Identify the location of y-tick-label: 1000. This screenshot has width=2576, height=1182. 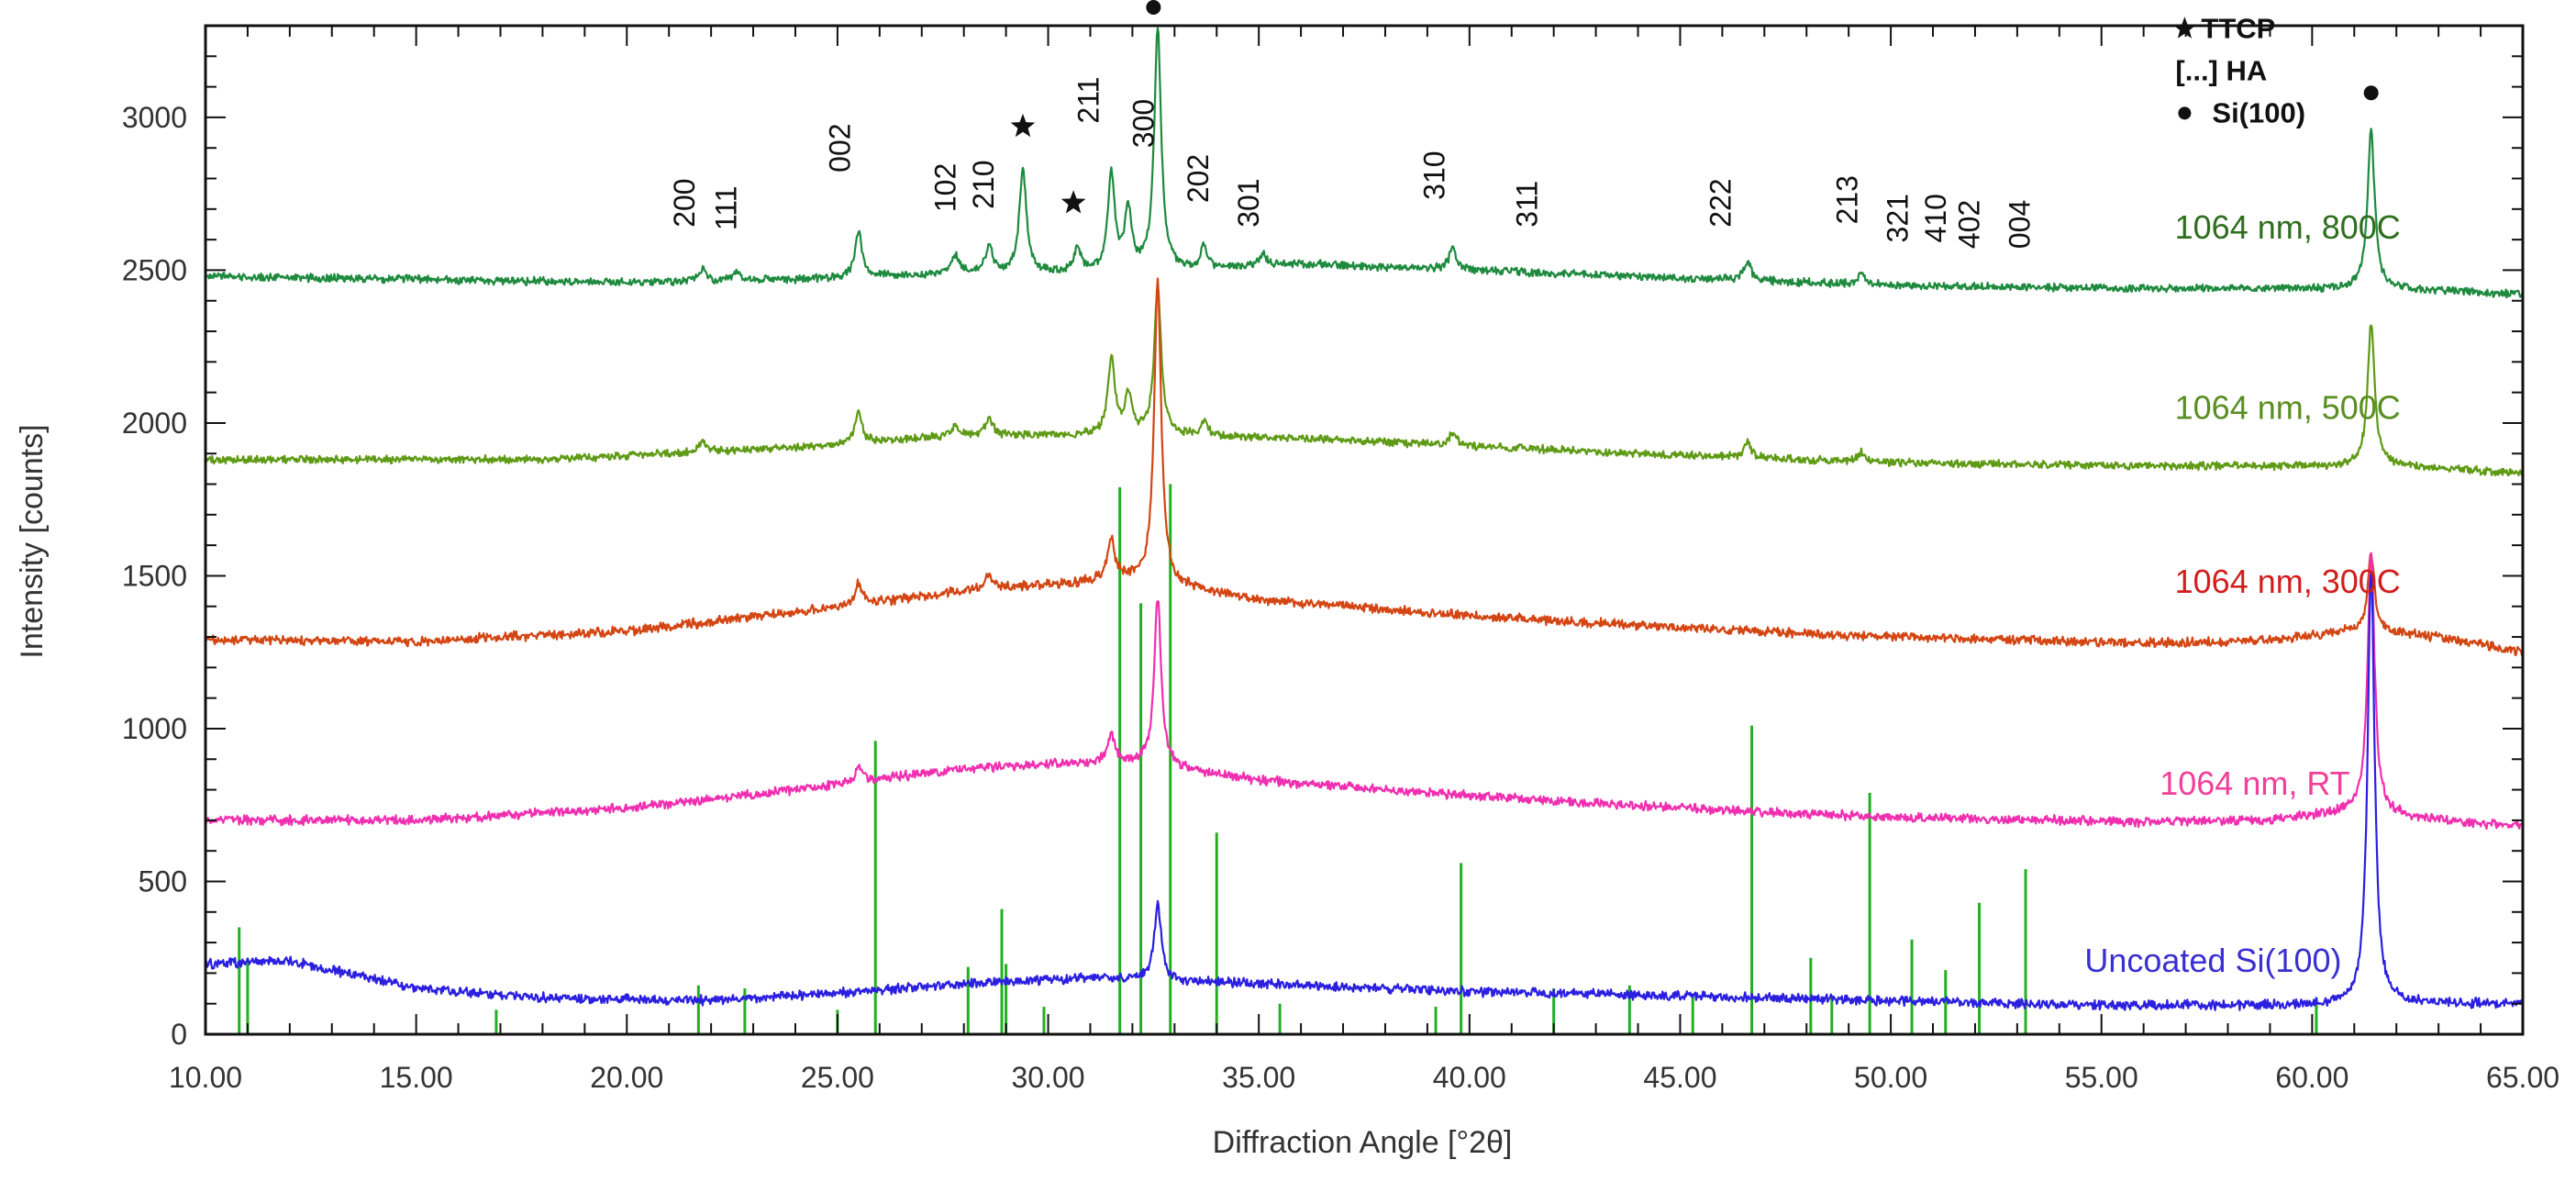
(154, 729).